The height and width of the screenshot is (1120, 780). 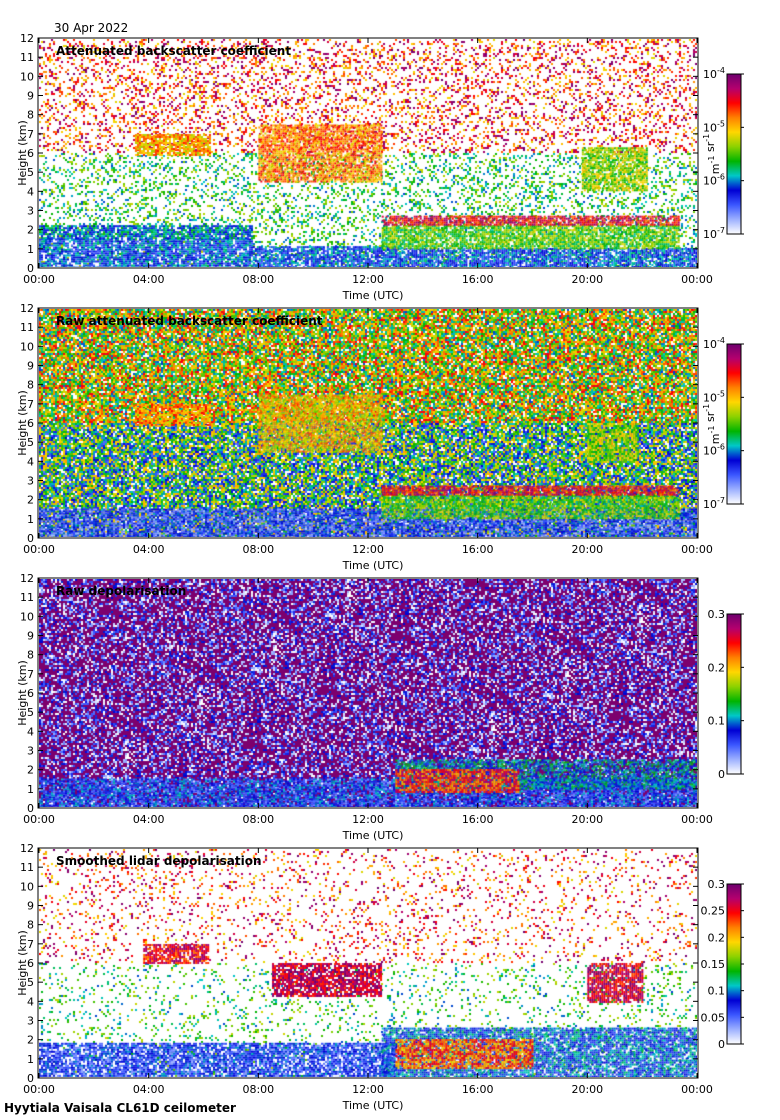 What do you see at coordinates (91, 28) in the screenshot?
I see `date-label: 30 Apr 2022` at bounding box center [91, 28].